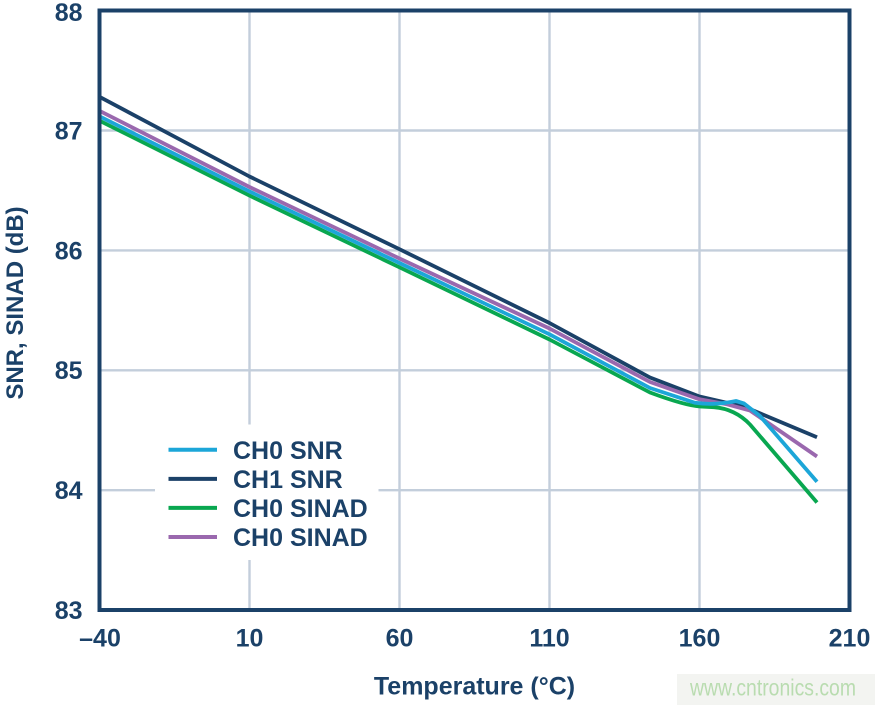  Describe the element at coordinates (69, 491) in the screenshot. I see `svg-text: 84` at that location.